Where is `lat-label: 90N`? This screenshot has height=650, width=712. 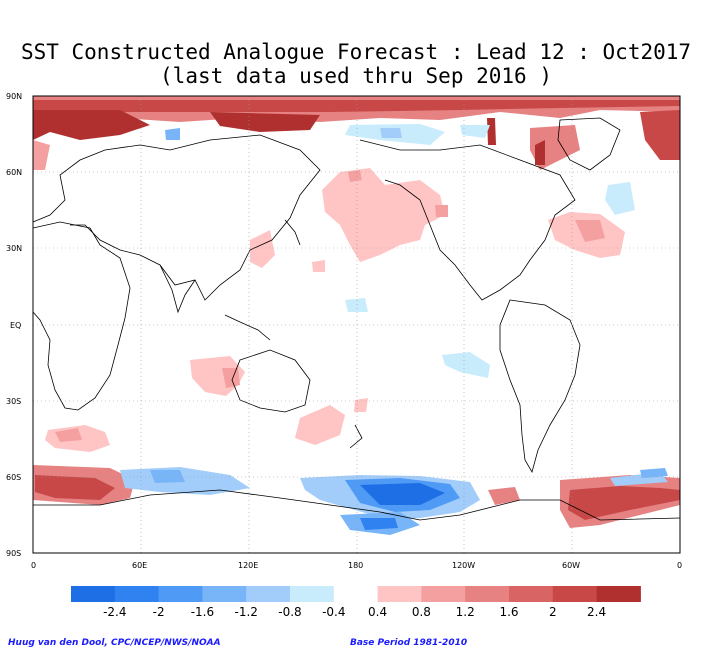
lat-label: 90N is located at coordinates (14, 96).